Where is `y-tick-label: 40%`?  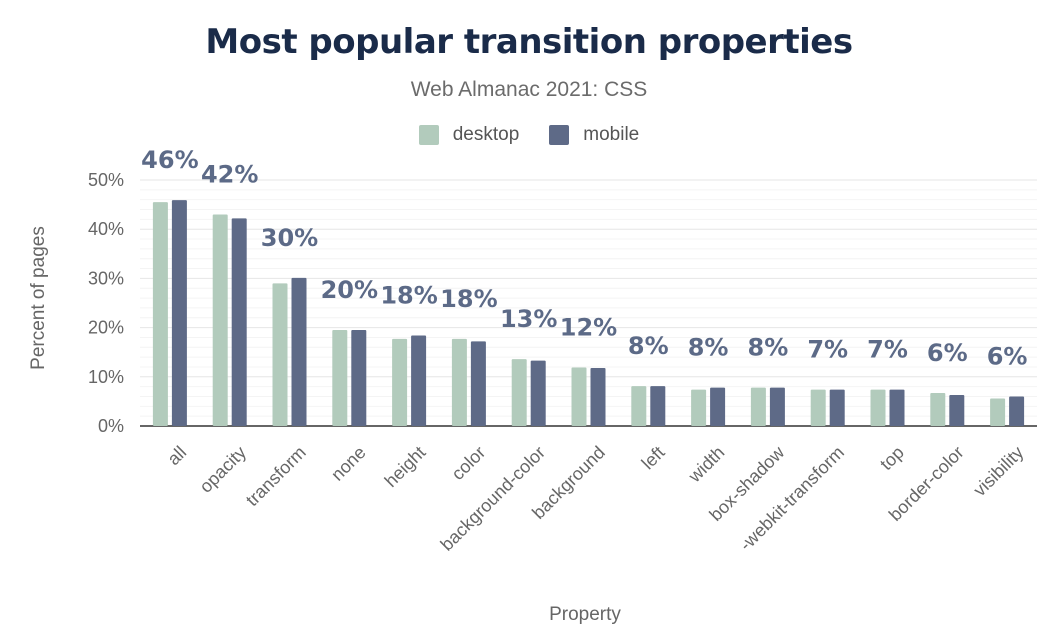 y-tick-label: 40% is located at coordinates (106, 229).